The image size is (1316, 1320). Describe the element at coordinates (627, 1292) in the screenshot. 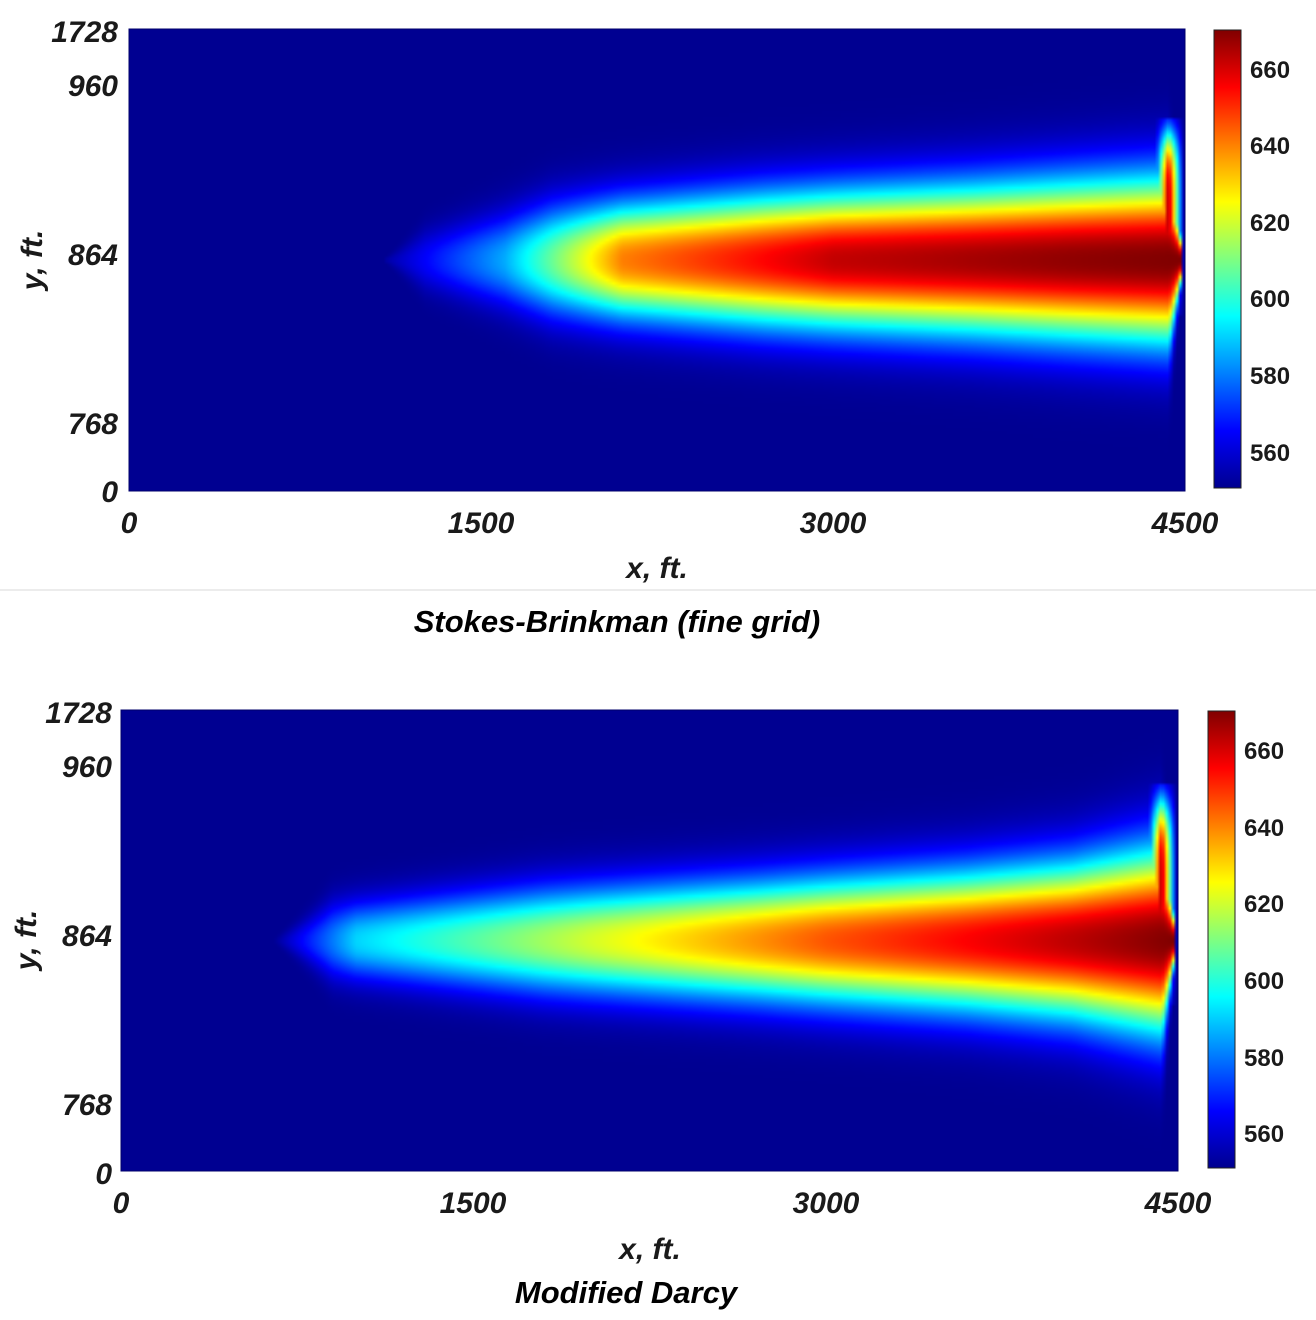

I see `chart-caption: Modified Darcy` at that location.